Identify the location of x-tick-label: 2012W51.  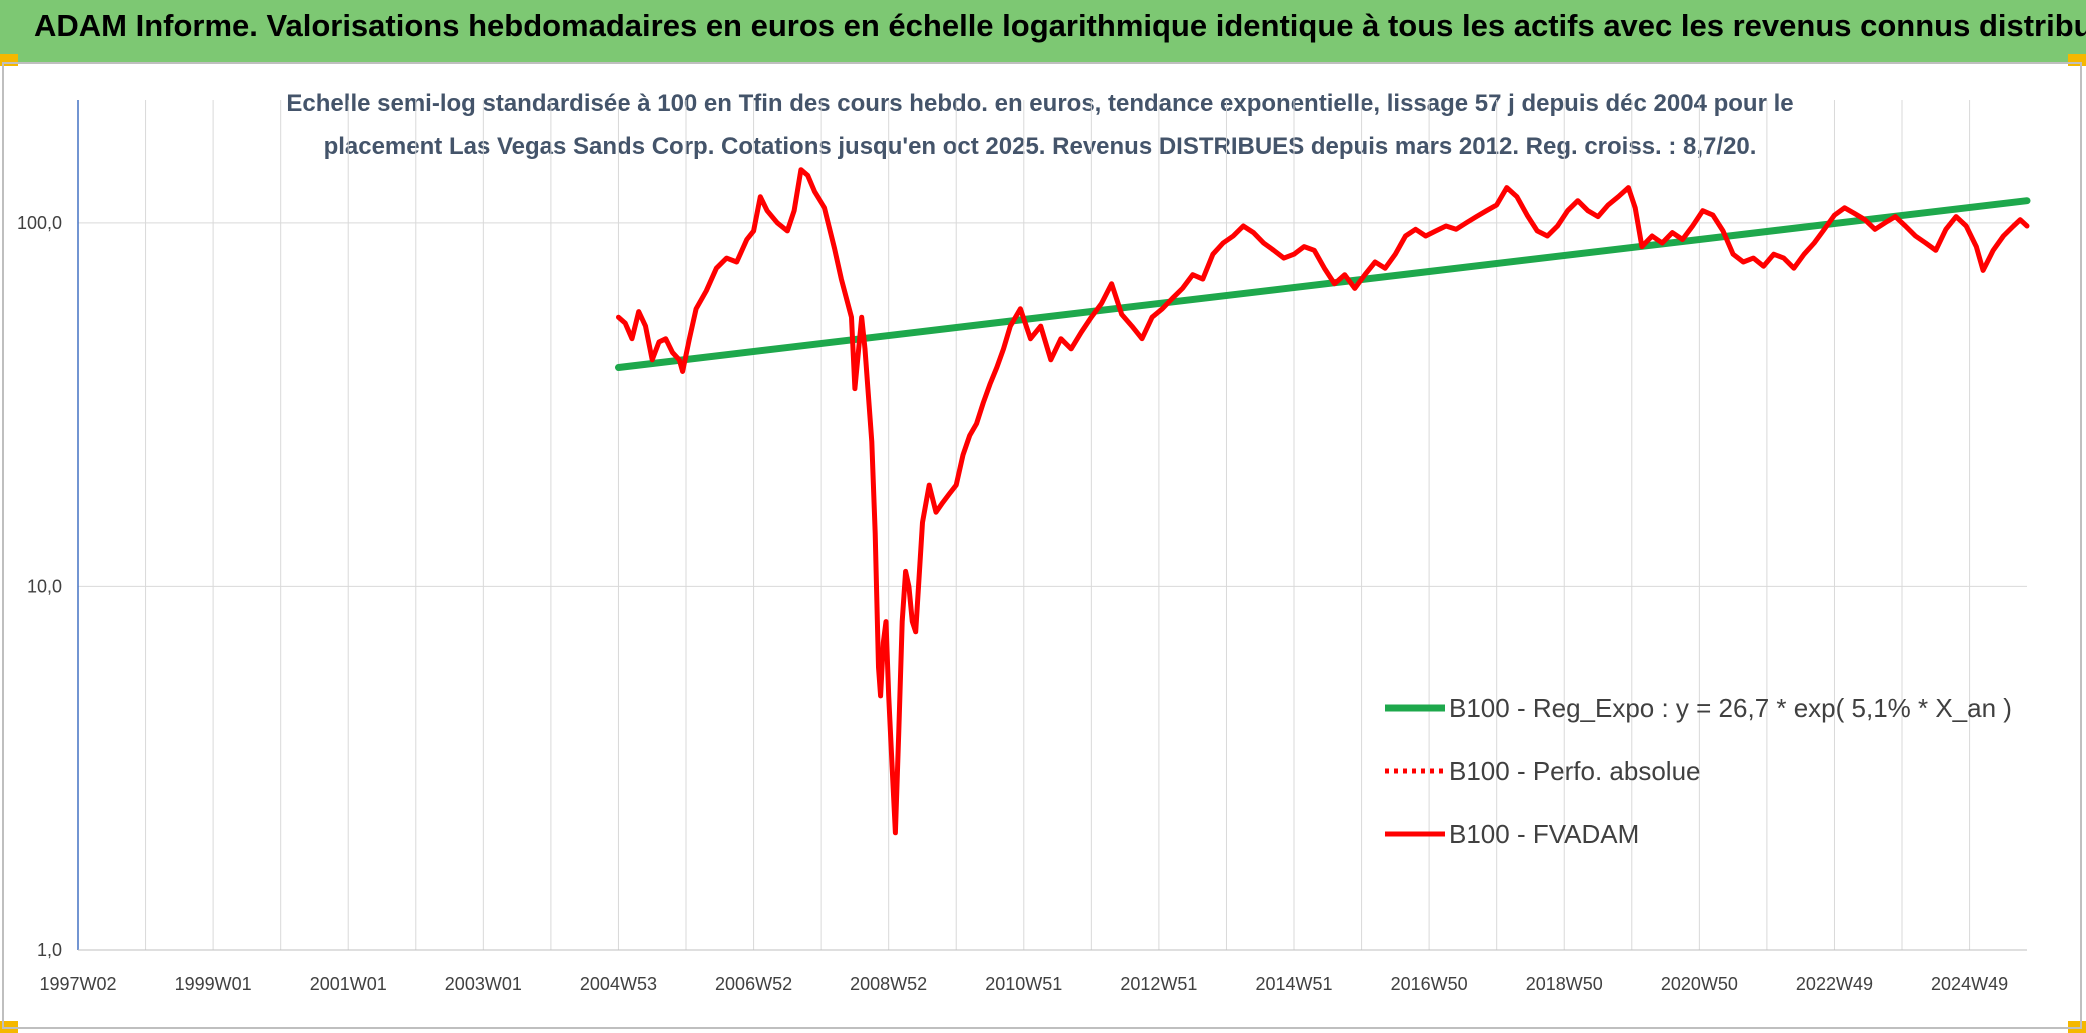
(1158, 984).